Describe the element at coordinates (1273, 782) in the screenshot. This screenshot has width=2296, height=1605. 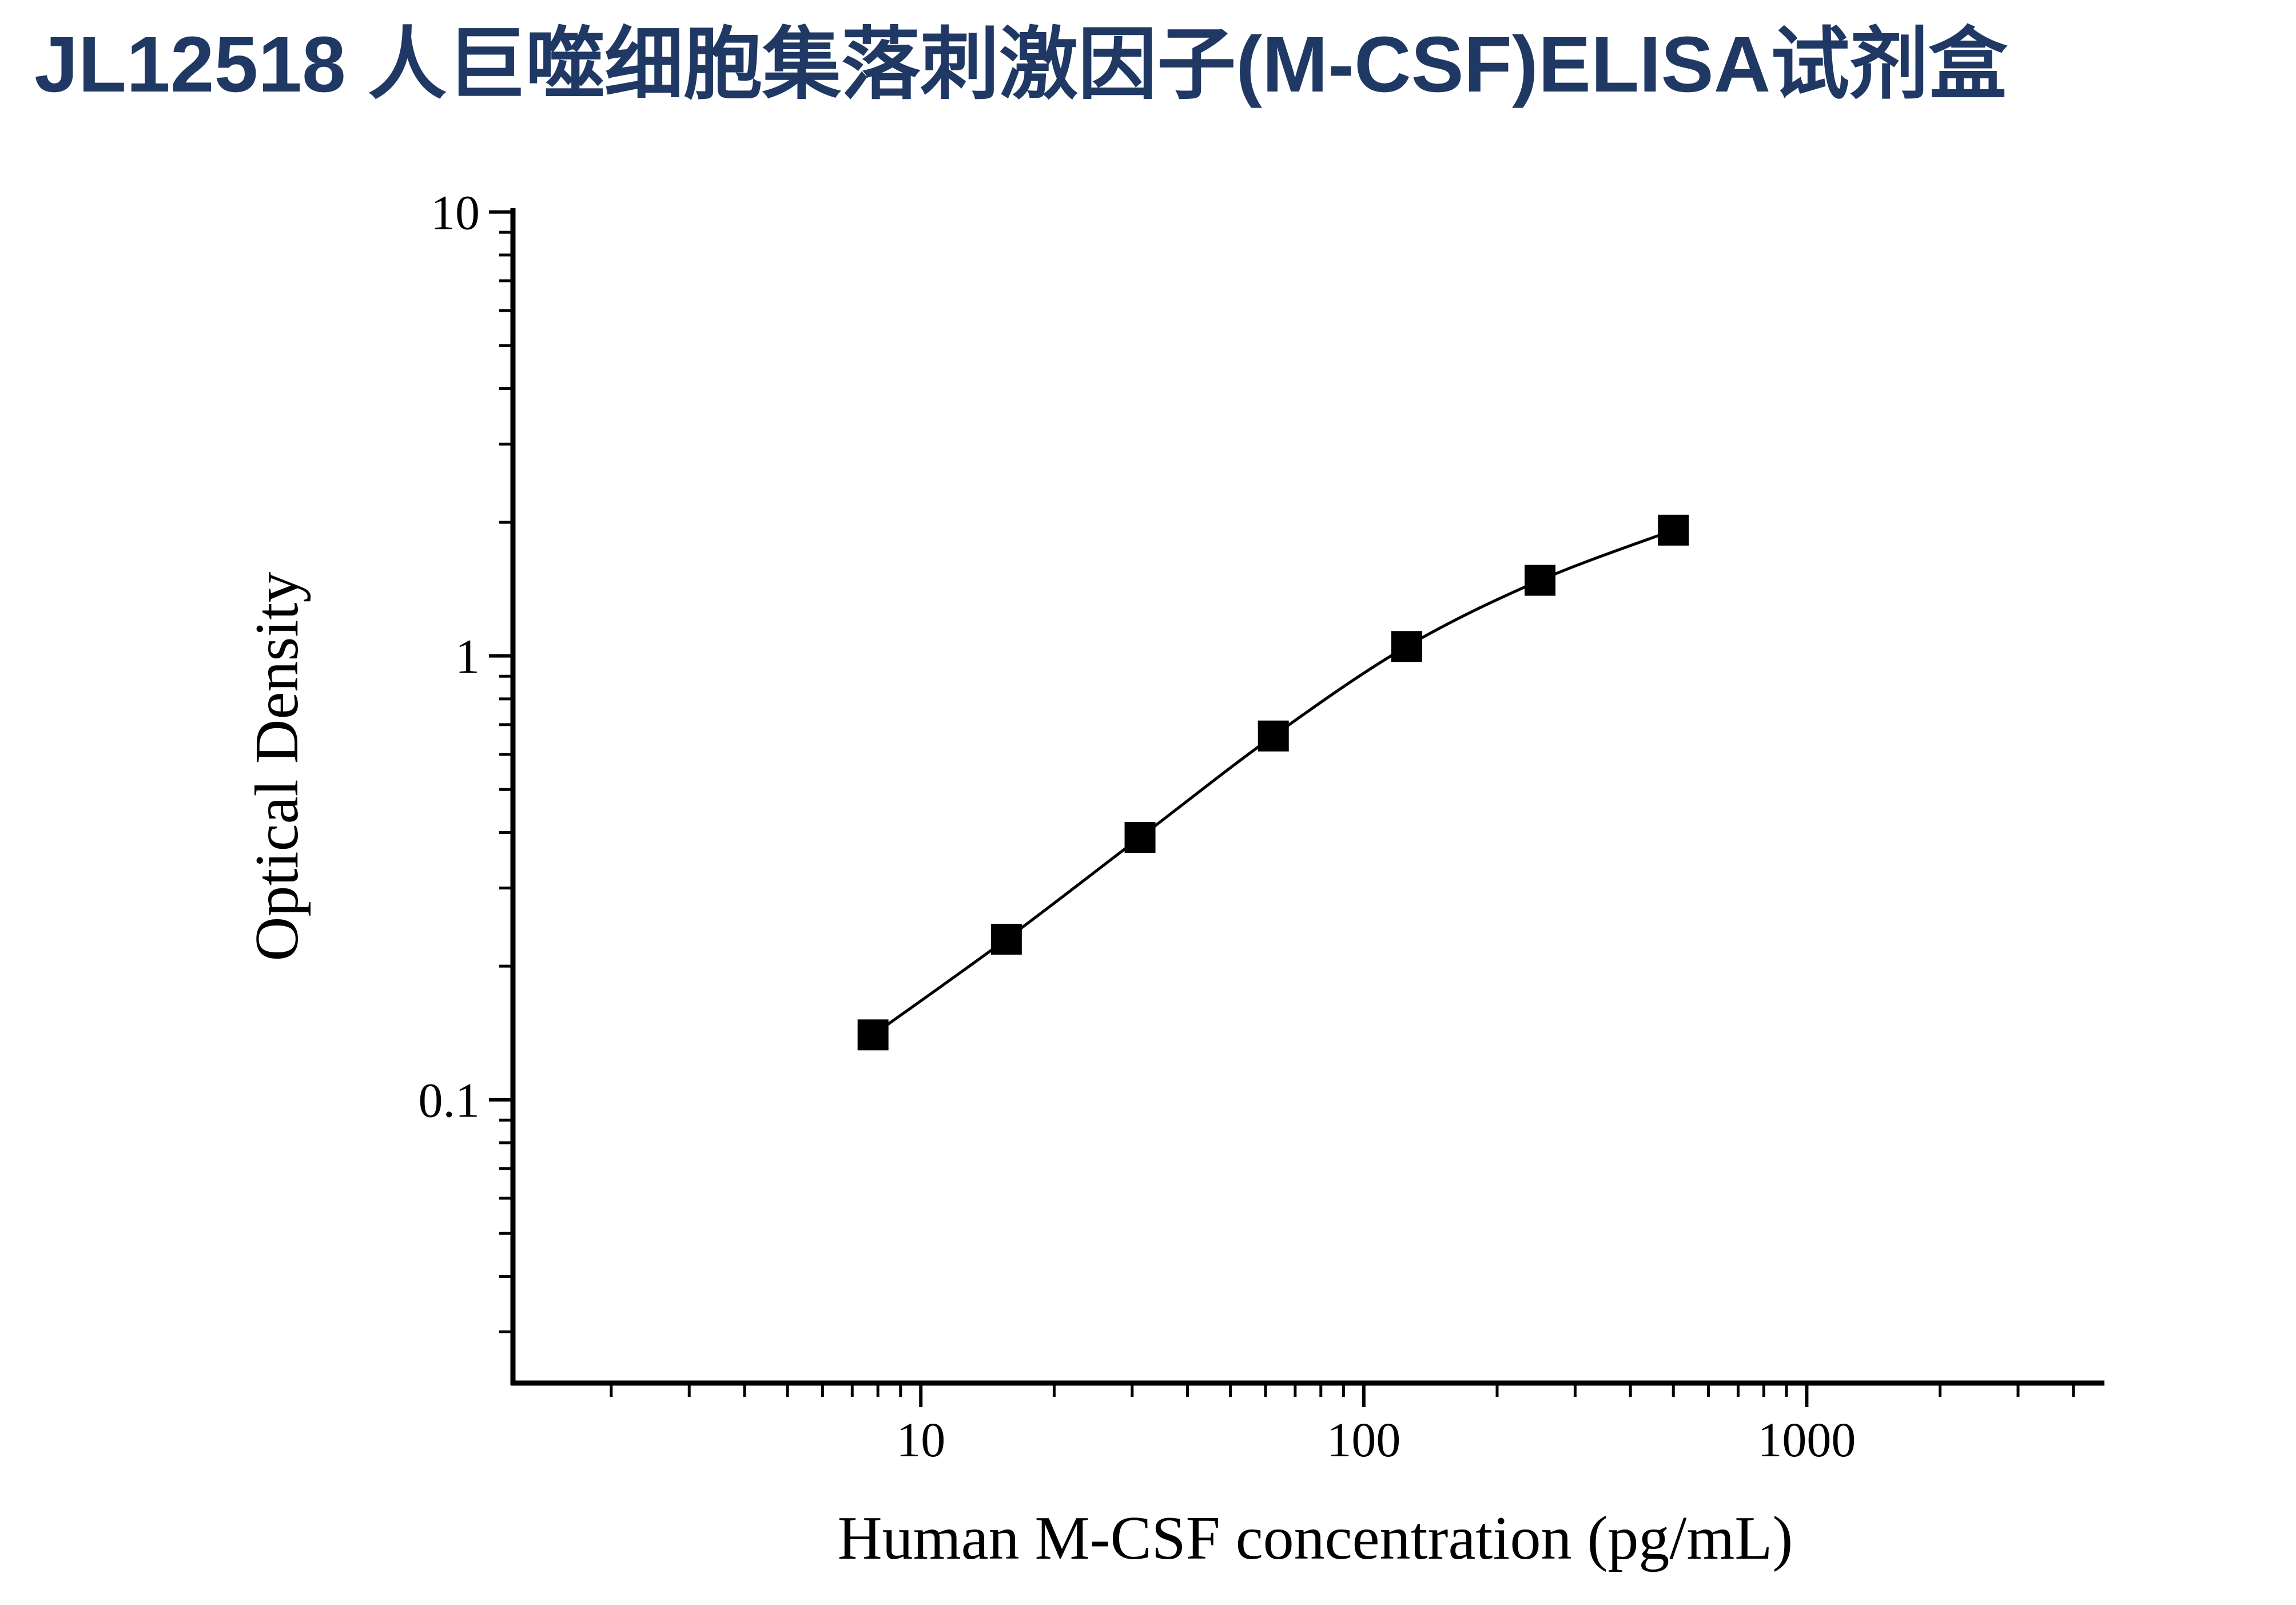
I see `standard-curve-line` at that location.